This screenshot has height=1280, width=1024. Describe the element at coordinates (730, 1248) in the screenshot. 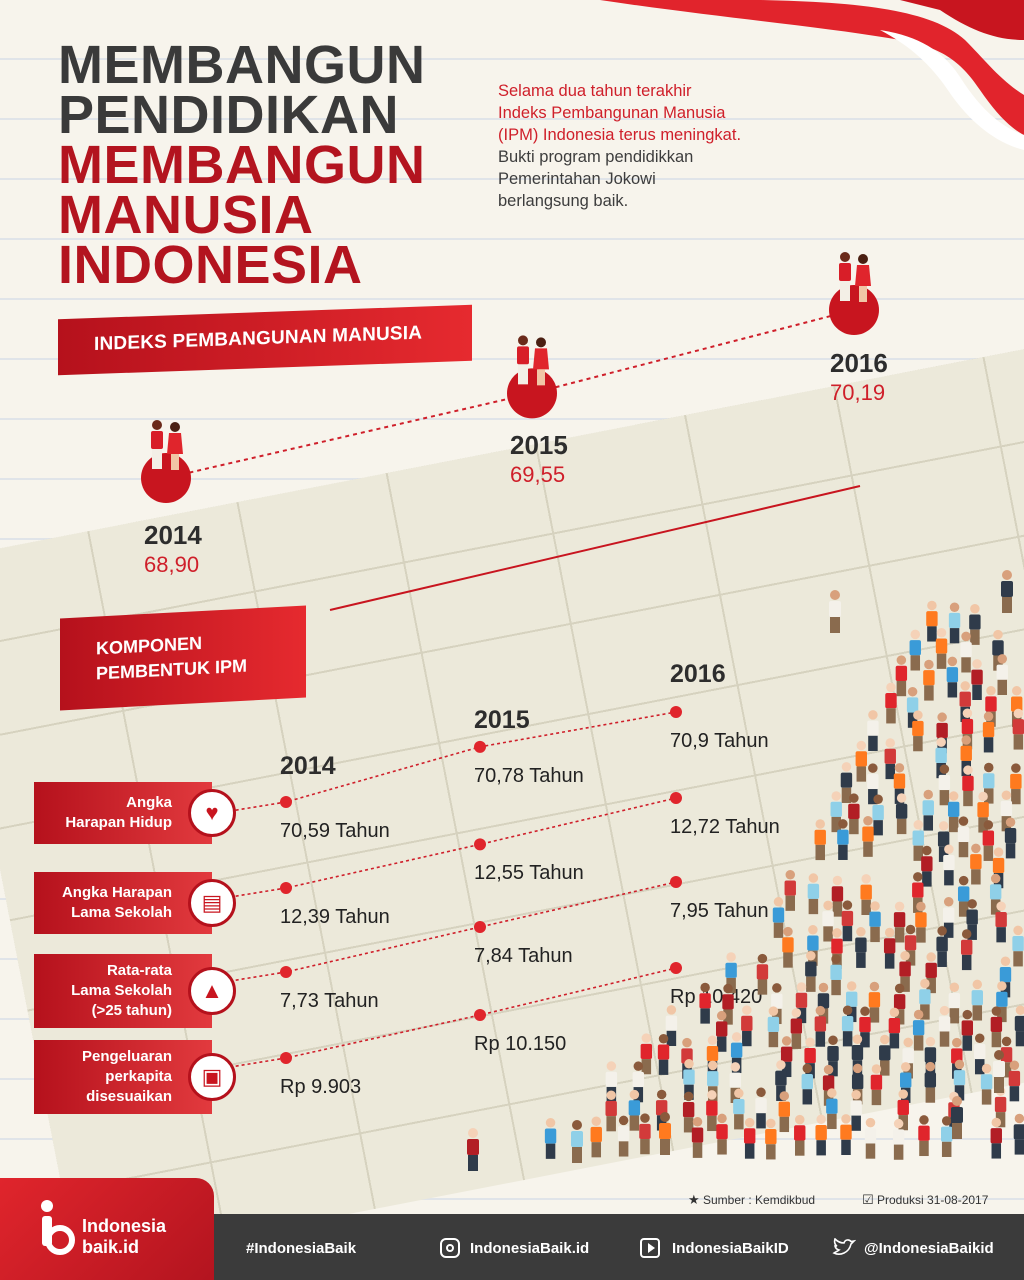

I see `youtube-link: IndonesiaBaikID` at that location.